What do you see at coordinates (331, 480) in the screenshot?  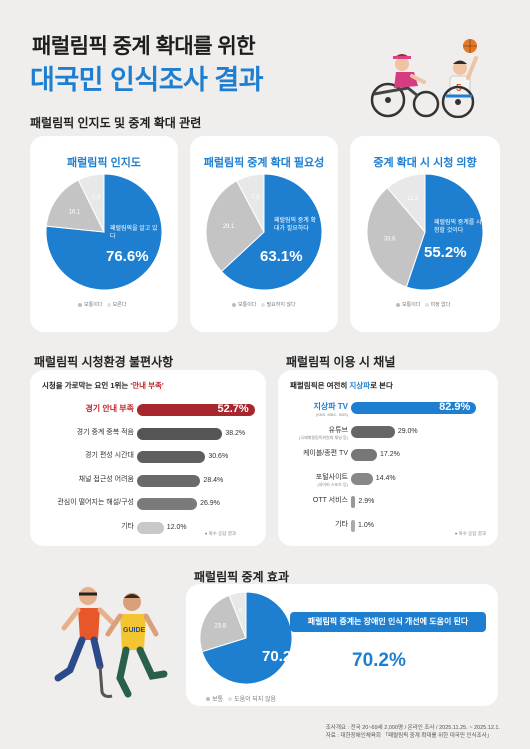 I see `bar-category-label: 포털사이트 (네이버 스포츠 등)` at bounding box center [331, 480].